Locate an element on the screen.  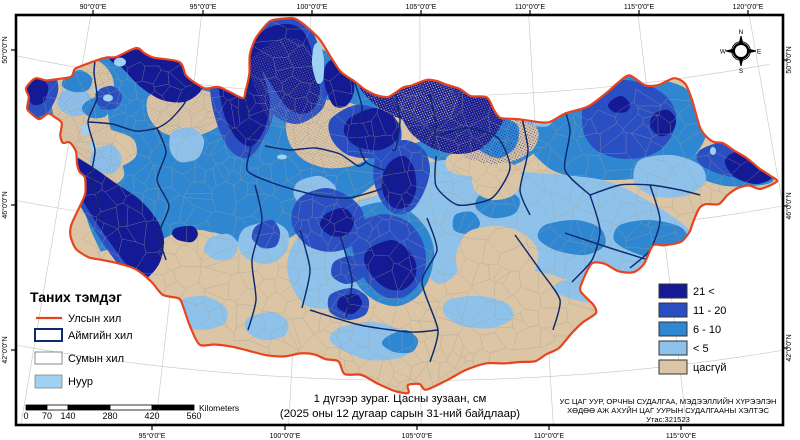
svg-text: 11 - 20 is located at coordinates (709, 311).